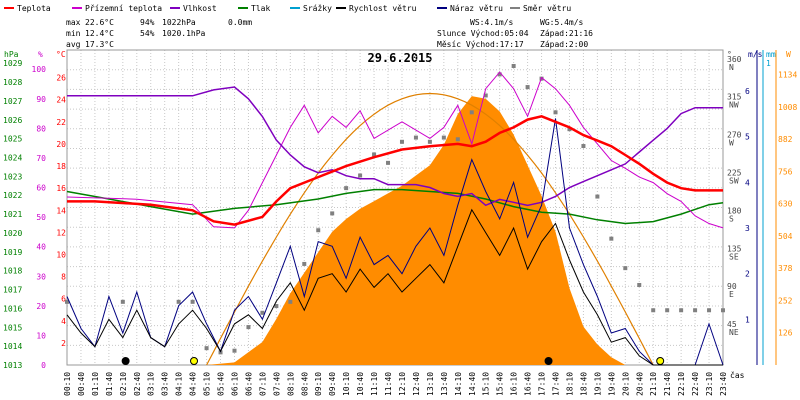 The width and height of the screenshot is (800, 400). I want to click on tick-c: 6, so click(63, 299).